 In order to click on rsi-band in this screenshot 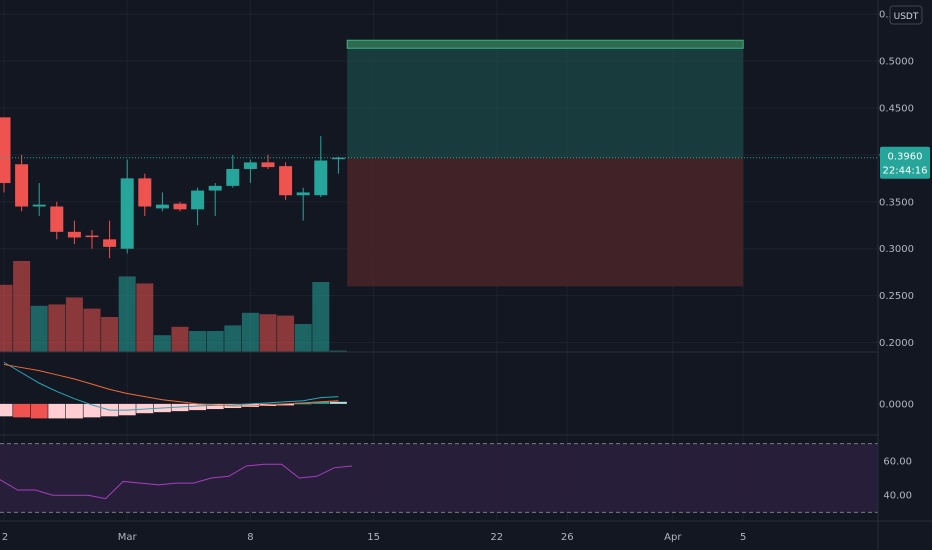, I will do `click(439, 478)`.